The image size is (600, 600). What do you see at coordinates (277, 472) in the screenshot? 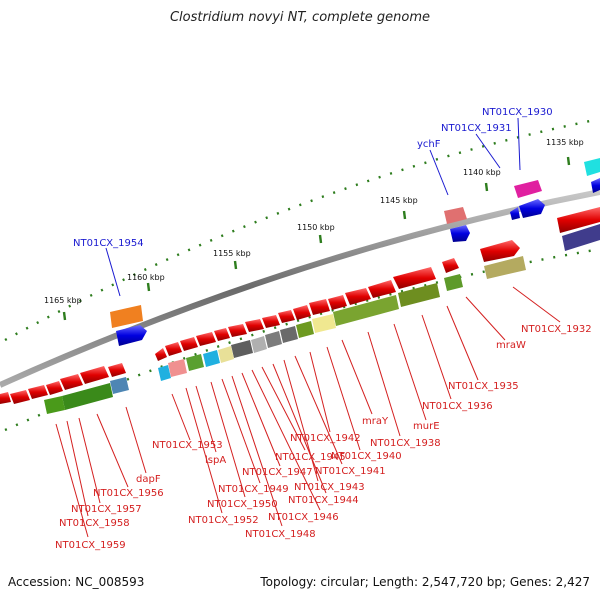
I see `label-nt01cx-1947: NT01CX_1947` at bounding box center [277, 472].